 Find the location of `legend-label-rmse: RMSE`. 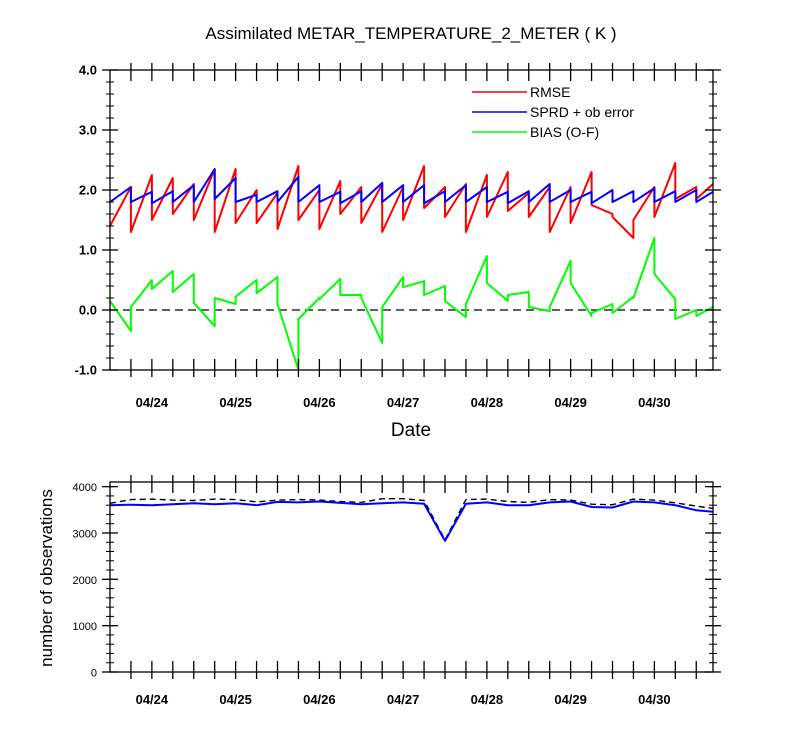

legend-label-rmse: RMSE is located at coordinates (550, 92).